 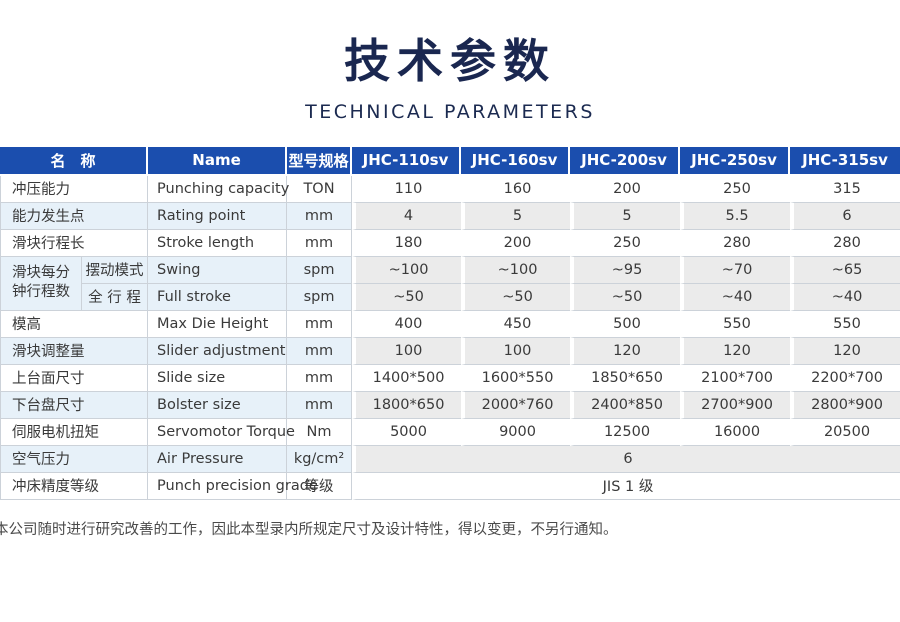 What do you see at coordinates (74, 486) in the screenshot?
I see `row-name-cn: 冲床精度等级` at bounding box center [74, 486].